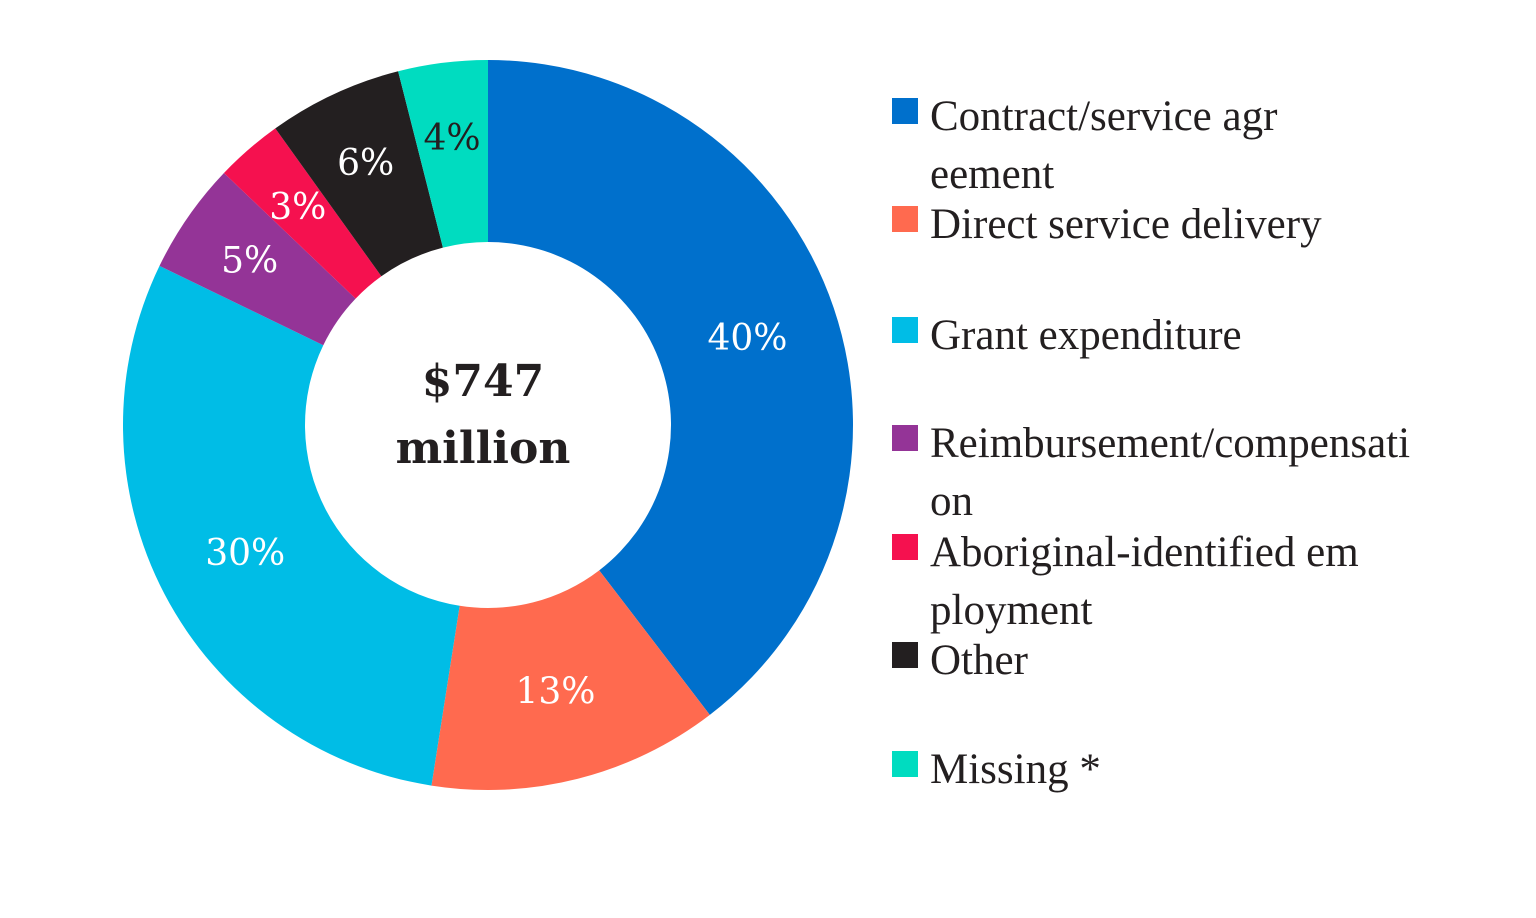  I want to click on slice-label-0: 40%, so click(748, 338).